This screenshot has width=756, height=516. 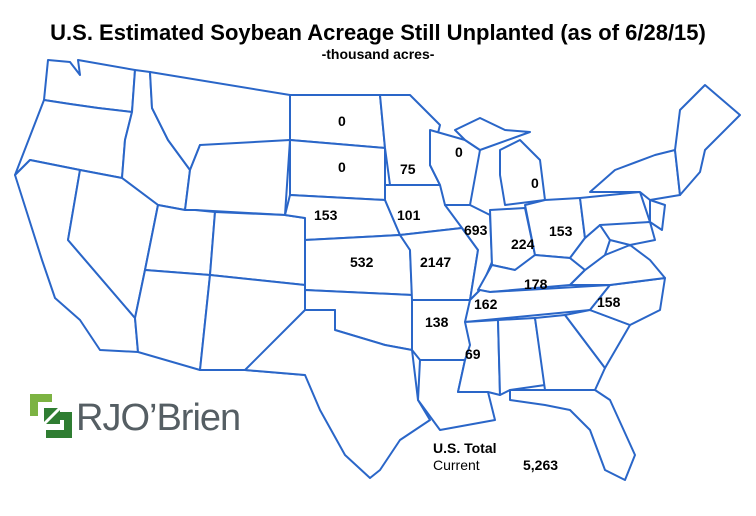 What do you see at coordinates (536, 284) in the screenshot?
I see `value-label-ky: 178` at bounding box center [536, 284].